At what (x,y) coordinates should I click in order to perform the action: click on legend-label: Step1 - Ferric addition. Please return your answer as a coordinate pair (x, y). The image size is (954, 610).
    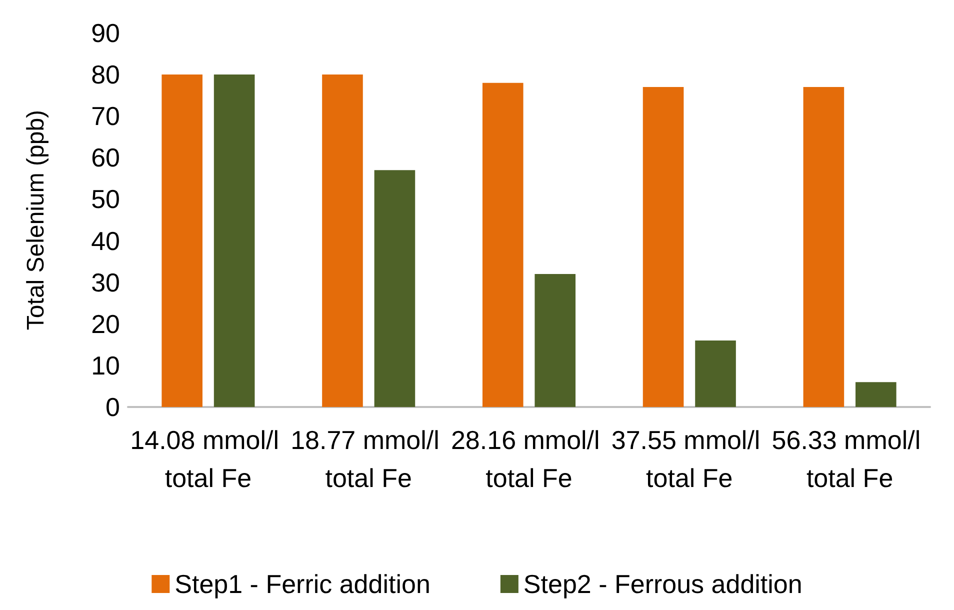
    Looking at the image, I should click on (302, 584).